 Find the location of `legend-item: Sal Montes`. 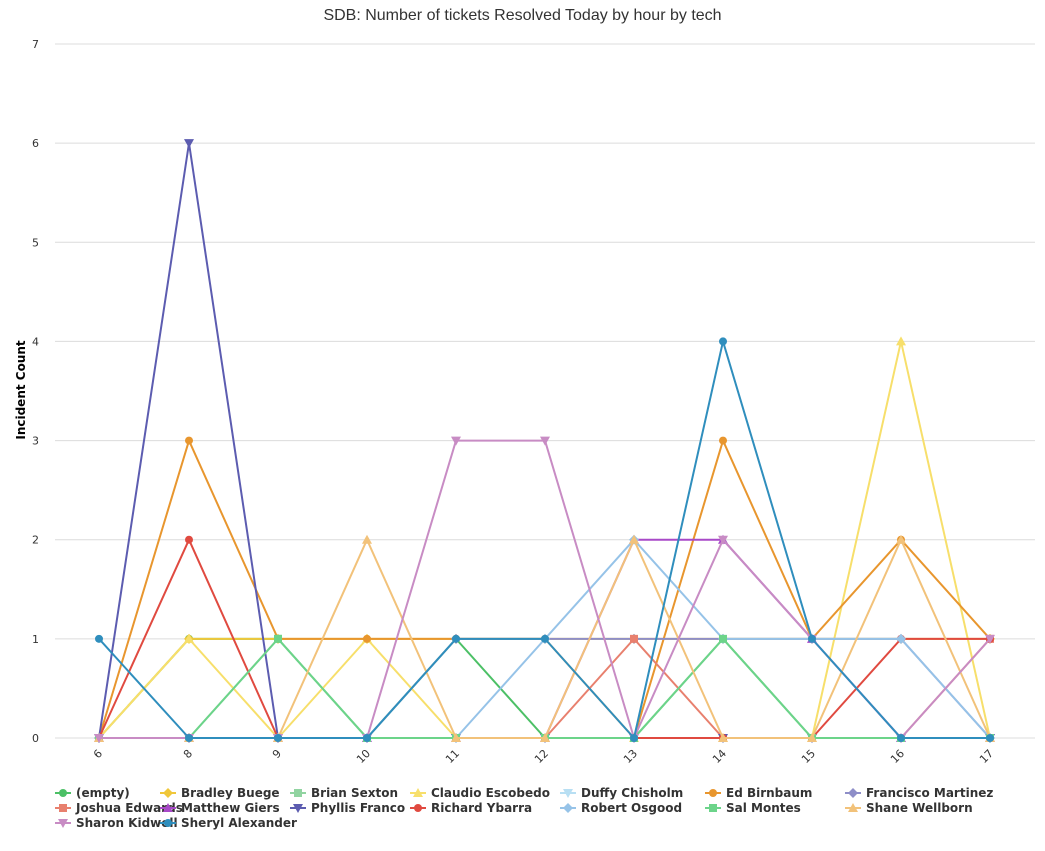

legend-item: Sal Montes is located at coordinates (753, 808).